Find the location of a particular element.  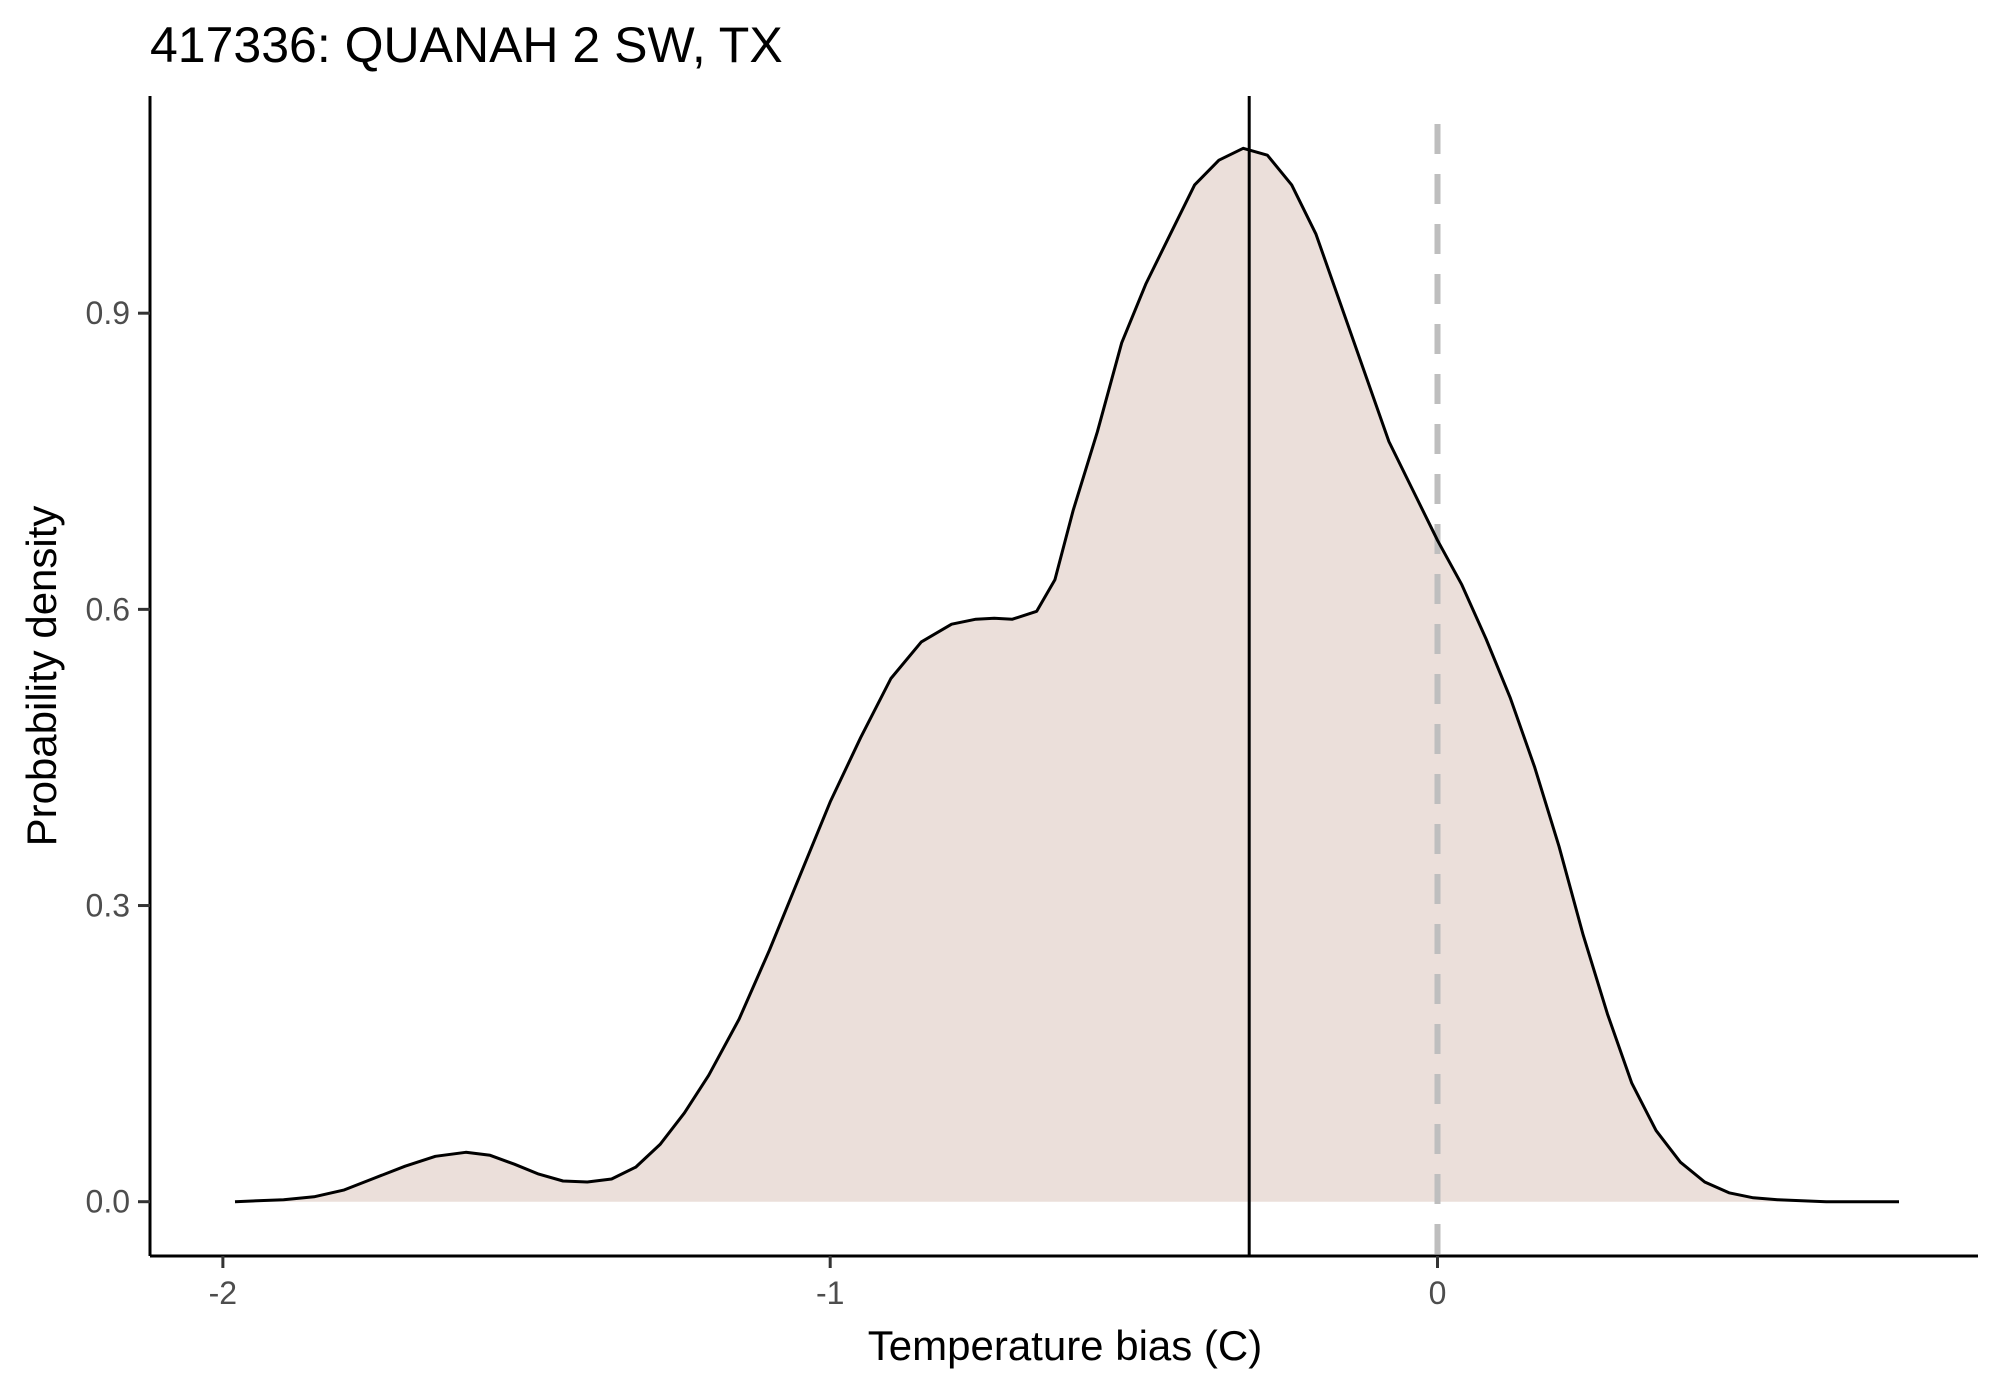

x-tick-label: 0 is located at coordinates (1438, 1293).